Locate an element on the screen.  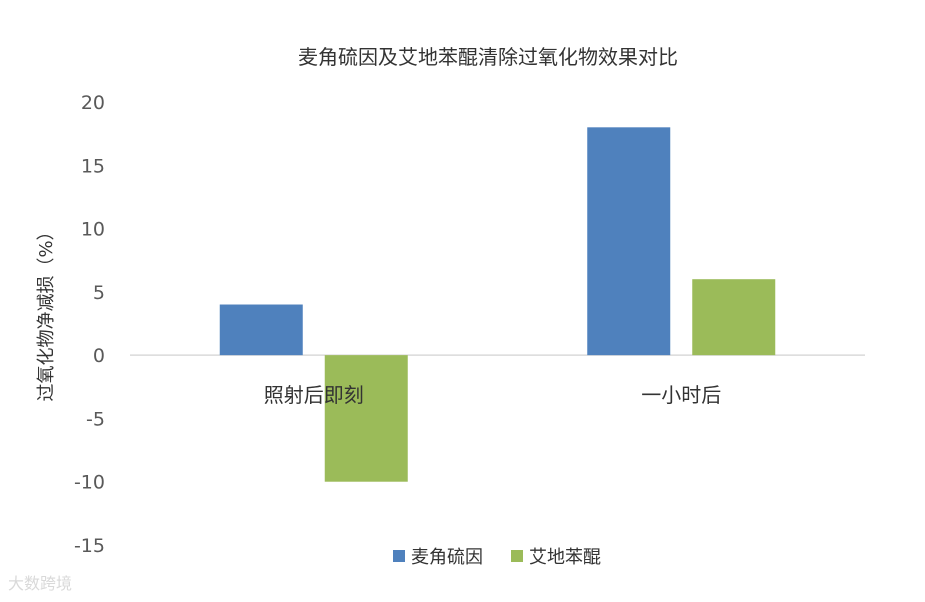
y-axis-label: 过氧化物净减损（%） is located at coordinates (46, 311).